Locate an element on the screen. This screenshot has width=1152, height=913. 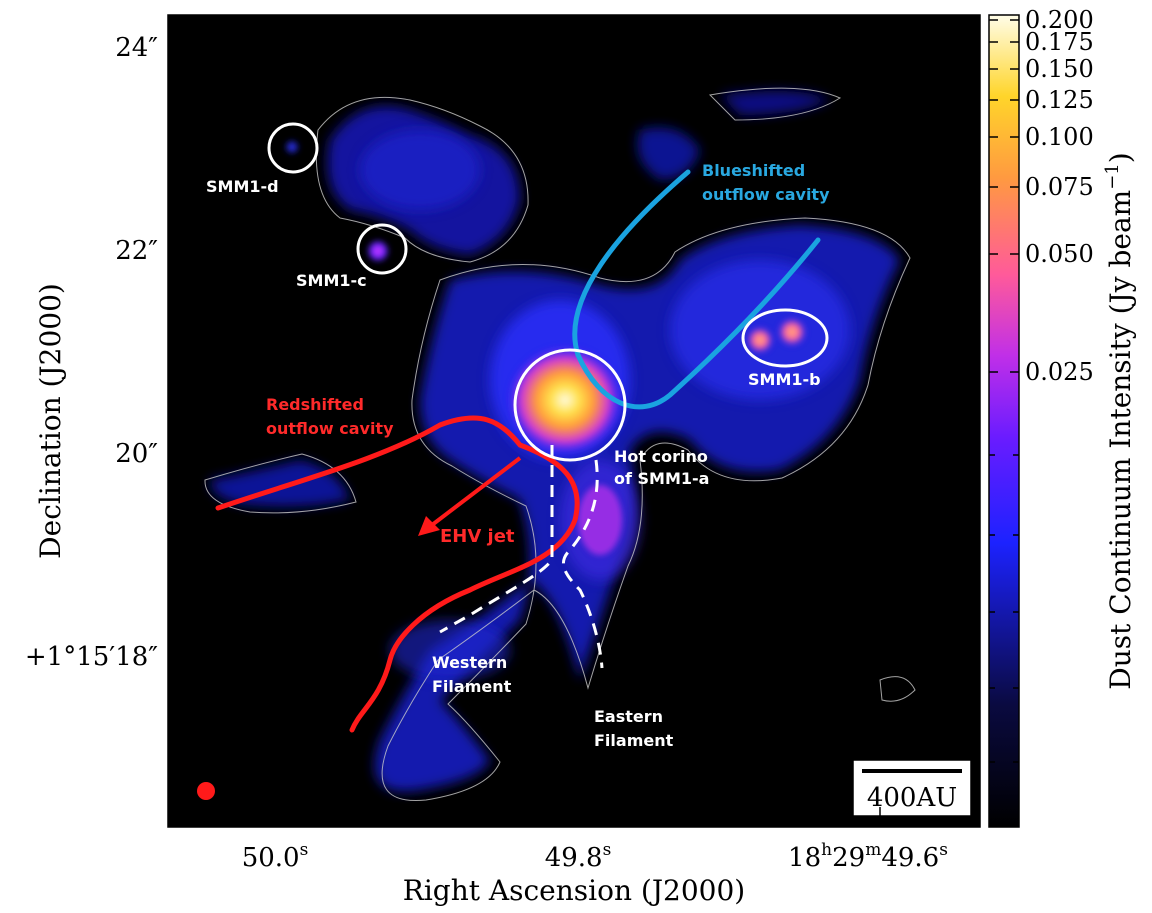
colorbar-tick-0100: 0.100 is located at coordinates (1059, 137).